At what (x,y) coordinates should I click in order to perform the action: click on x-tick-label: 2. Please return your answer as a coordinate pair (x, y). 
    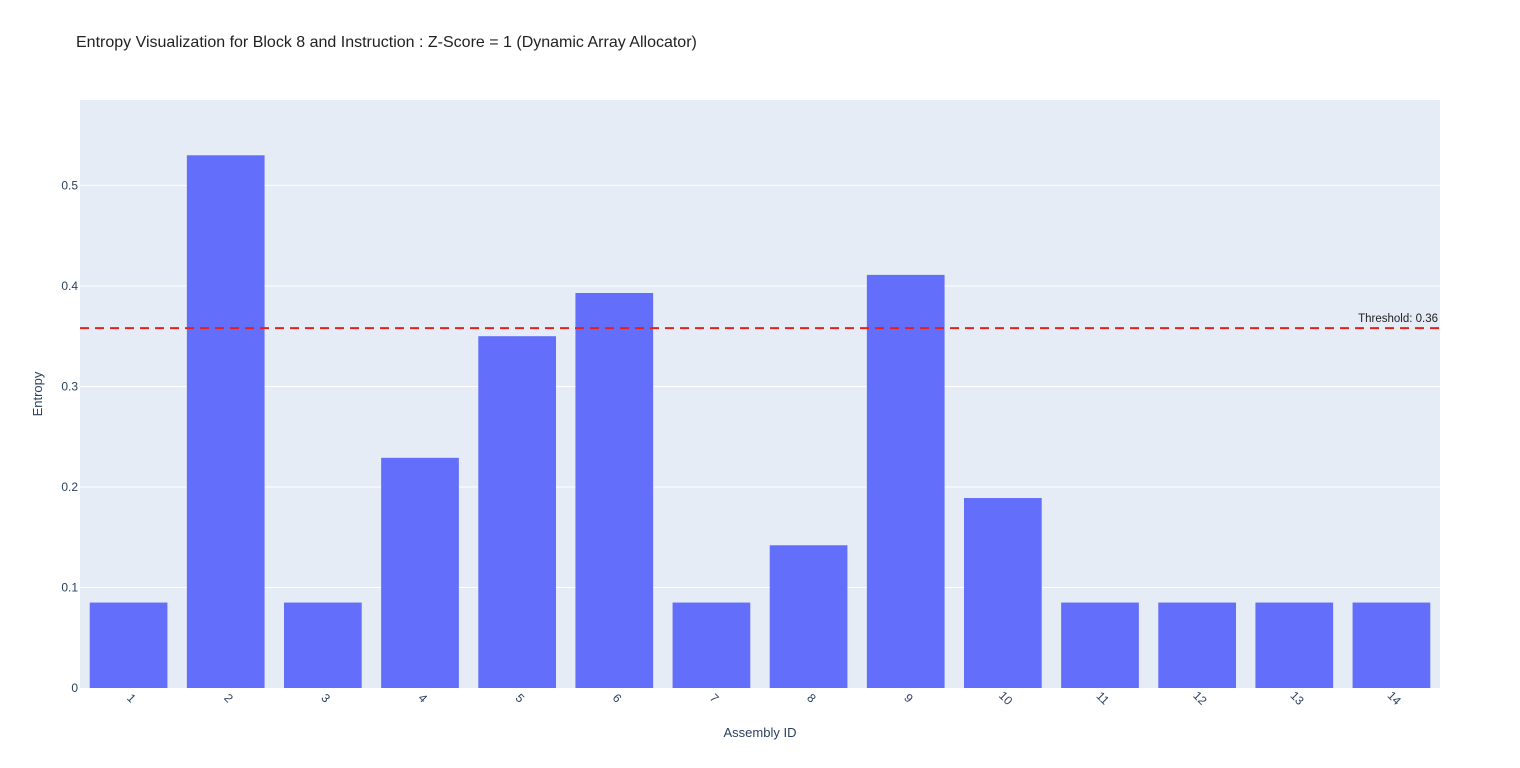
    Looking at the image, I should click on (228, 698).